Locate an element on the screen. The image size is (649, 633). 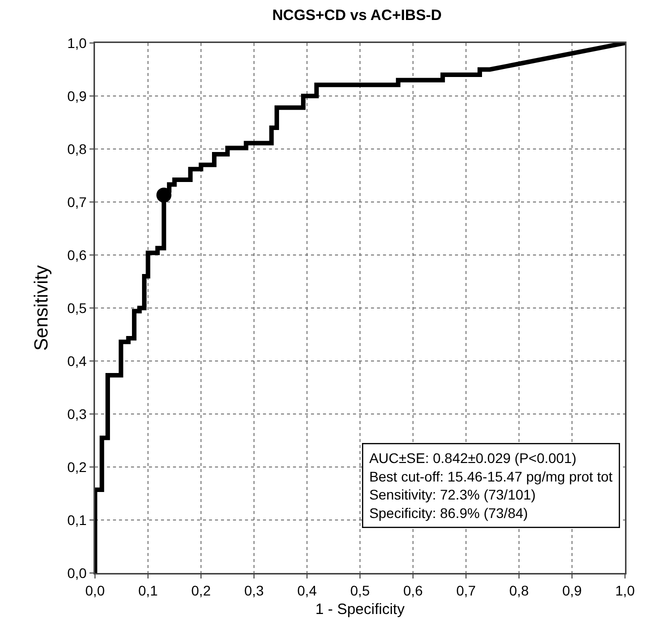
y-tick-label: 0,9 is located at coordinates (77, 96).